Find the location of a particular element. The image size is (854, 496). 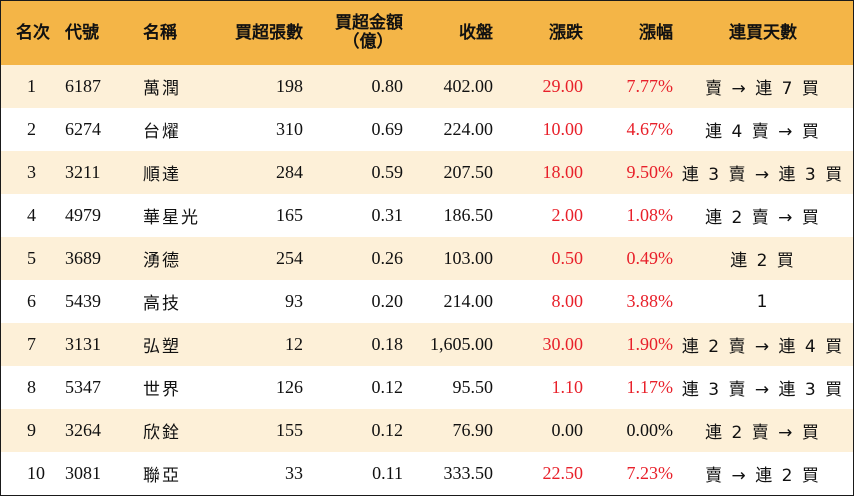

header-close: 收盤 is located at coordinates (476, 32).